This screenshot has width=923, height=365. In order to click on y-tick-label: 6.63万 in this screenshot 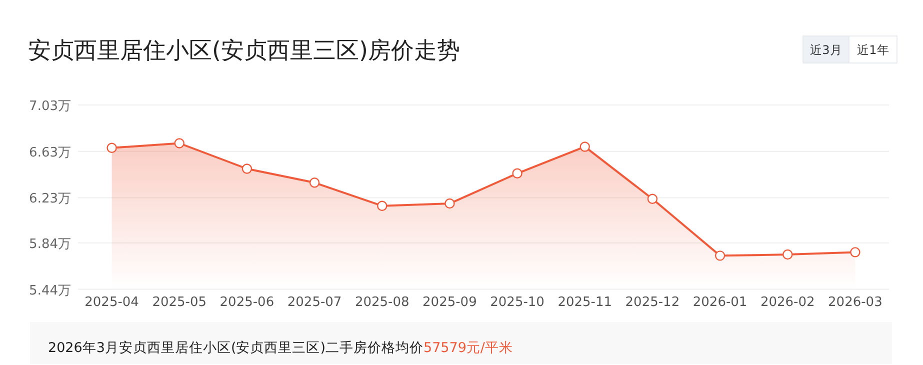, I will do `click(50, 152)`.